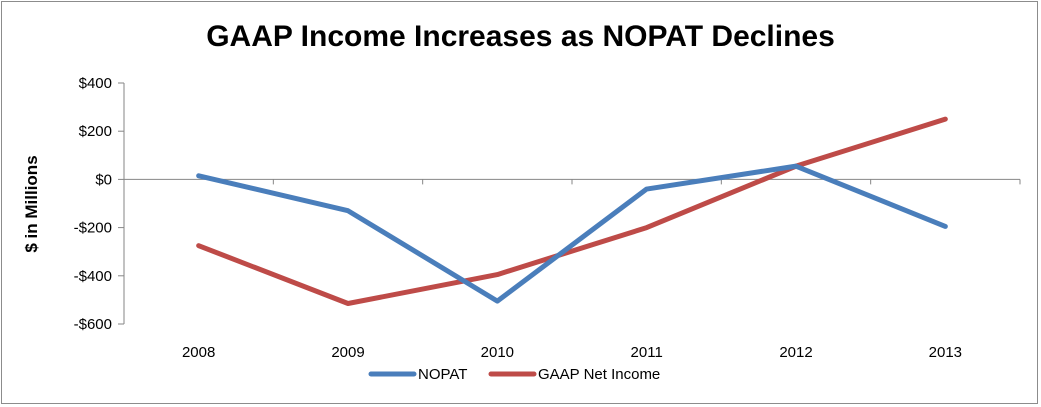  What do you see at coordinates (93, 324) in the screenshot?
I see `y-tick-label: -$600` at bounding box center [93, 324].